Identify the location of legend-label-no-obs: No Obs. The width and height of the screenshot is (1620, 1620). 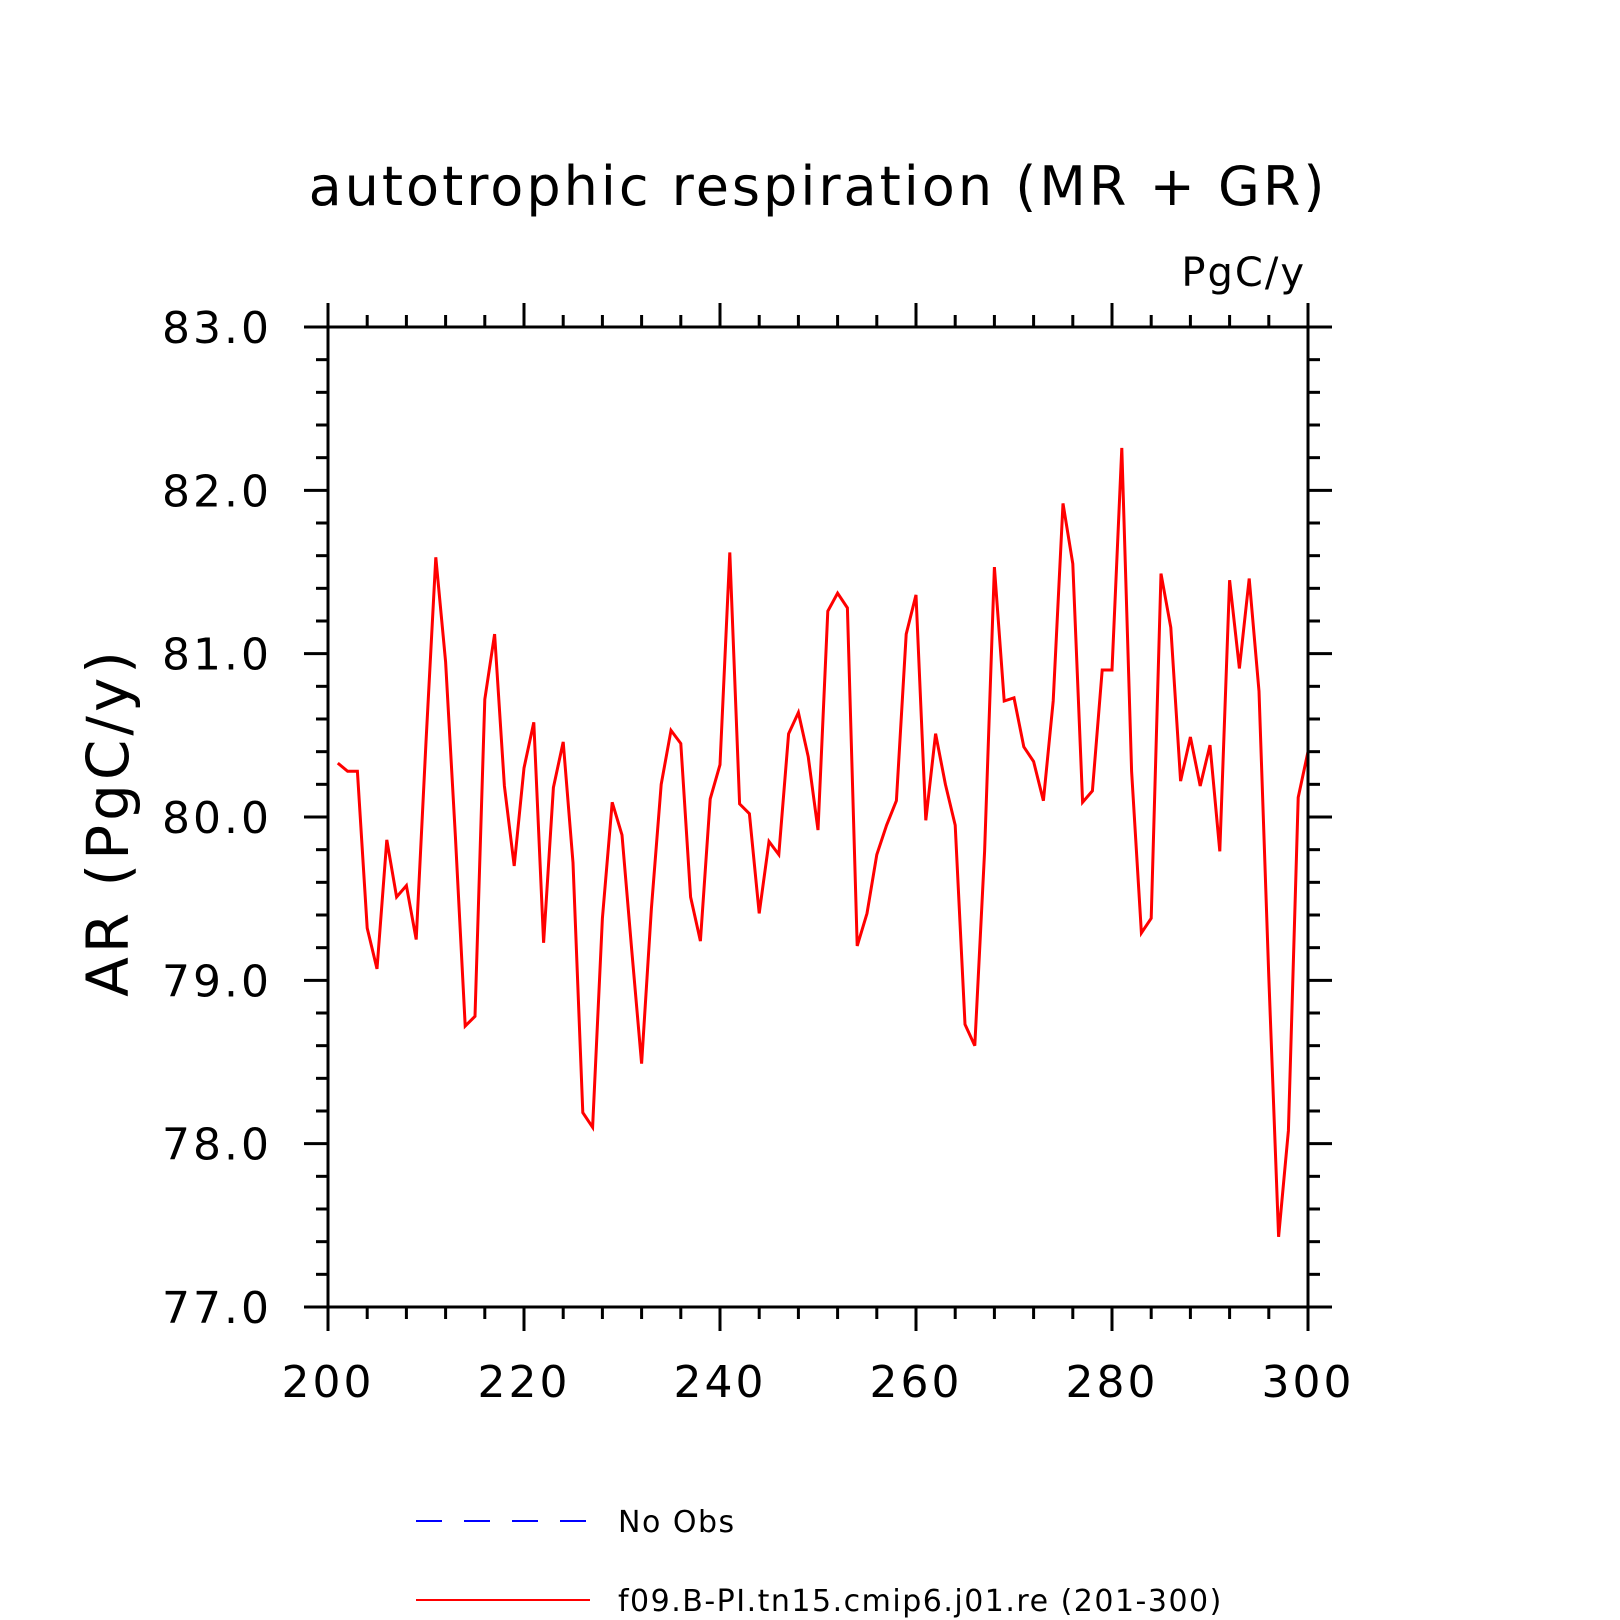
(677, 1522).